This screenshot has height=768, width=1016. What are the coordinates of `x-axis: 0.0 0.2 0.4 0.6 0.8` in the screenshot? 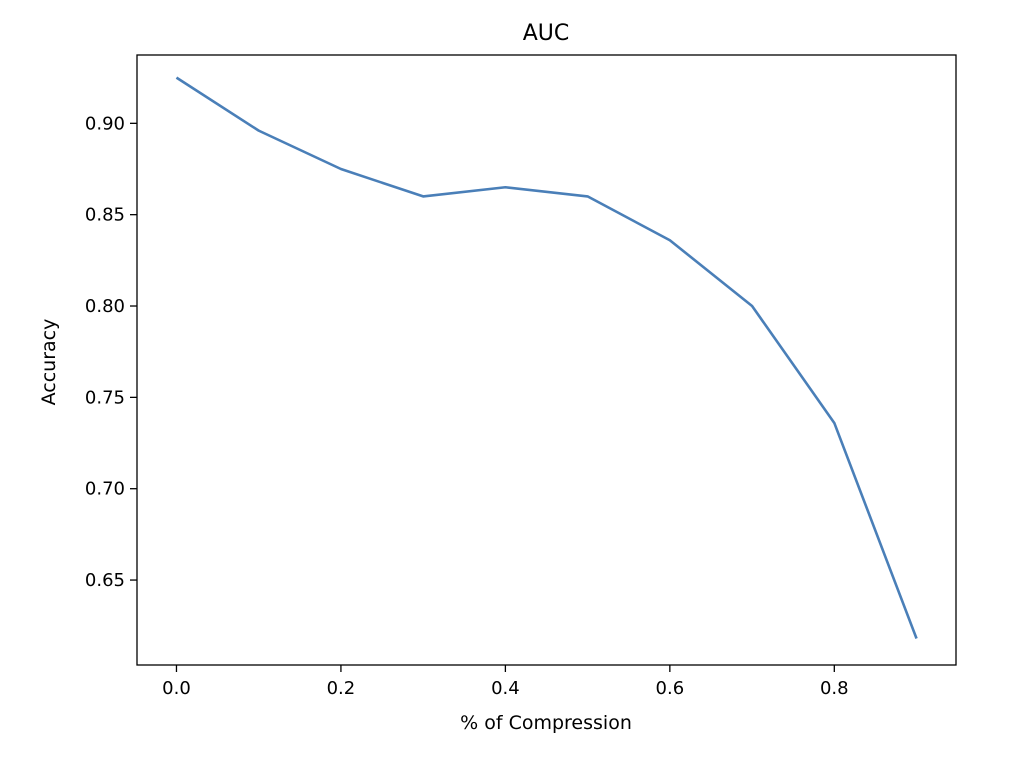 It's located at (505, 682).